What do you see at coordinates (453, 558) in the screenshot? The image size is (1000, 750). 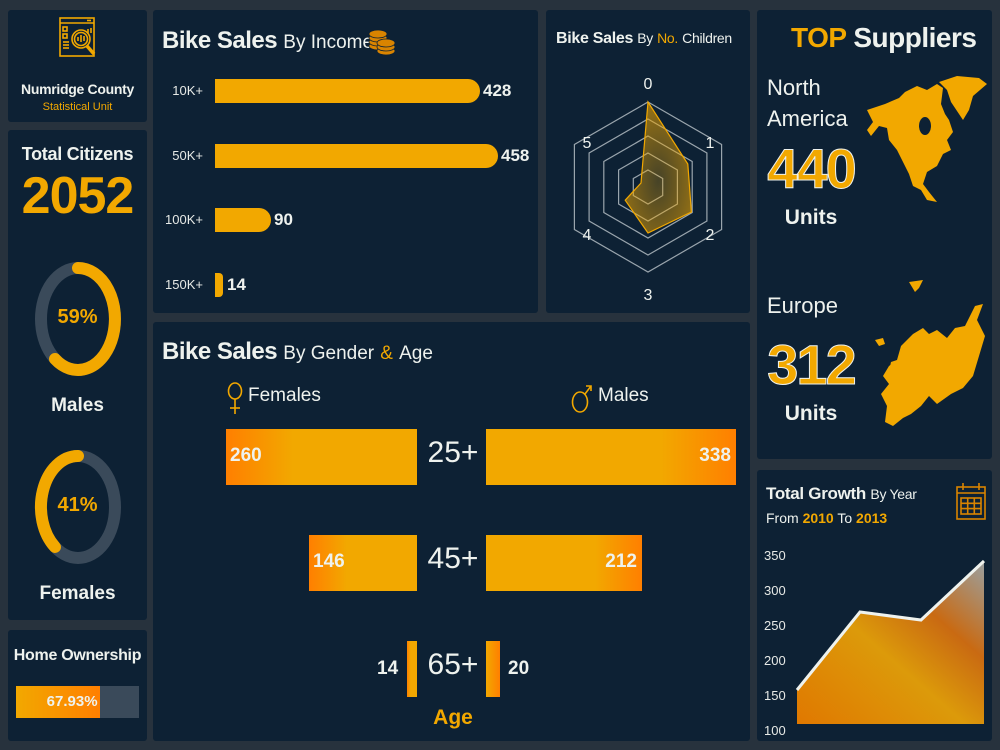 I see `age-group-label: 45+` at bounding box center [453, 558].